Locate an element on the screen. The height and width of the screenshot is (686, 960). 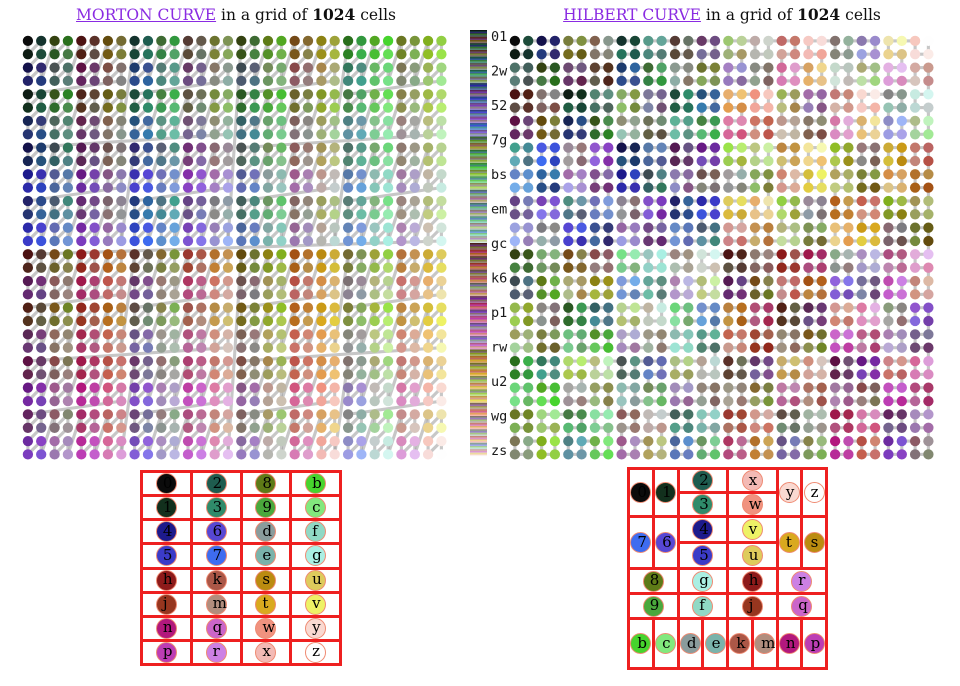
order-cell-h: h is located at coordinates (166, 580).